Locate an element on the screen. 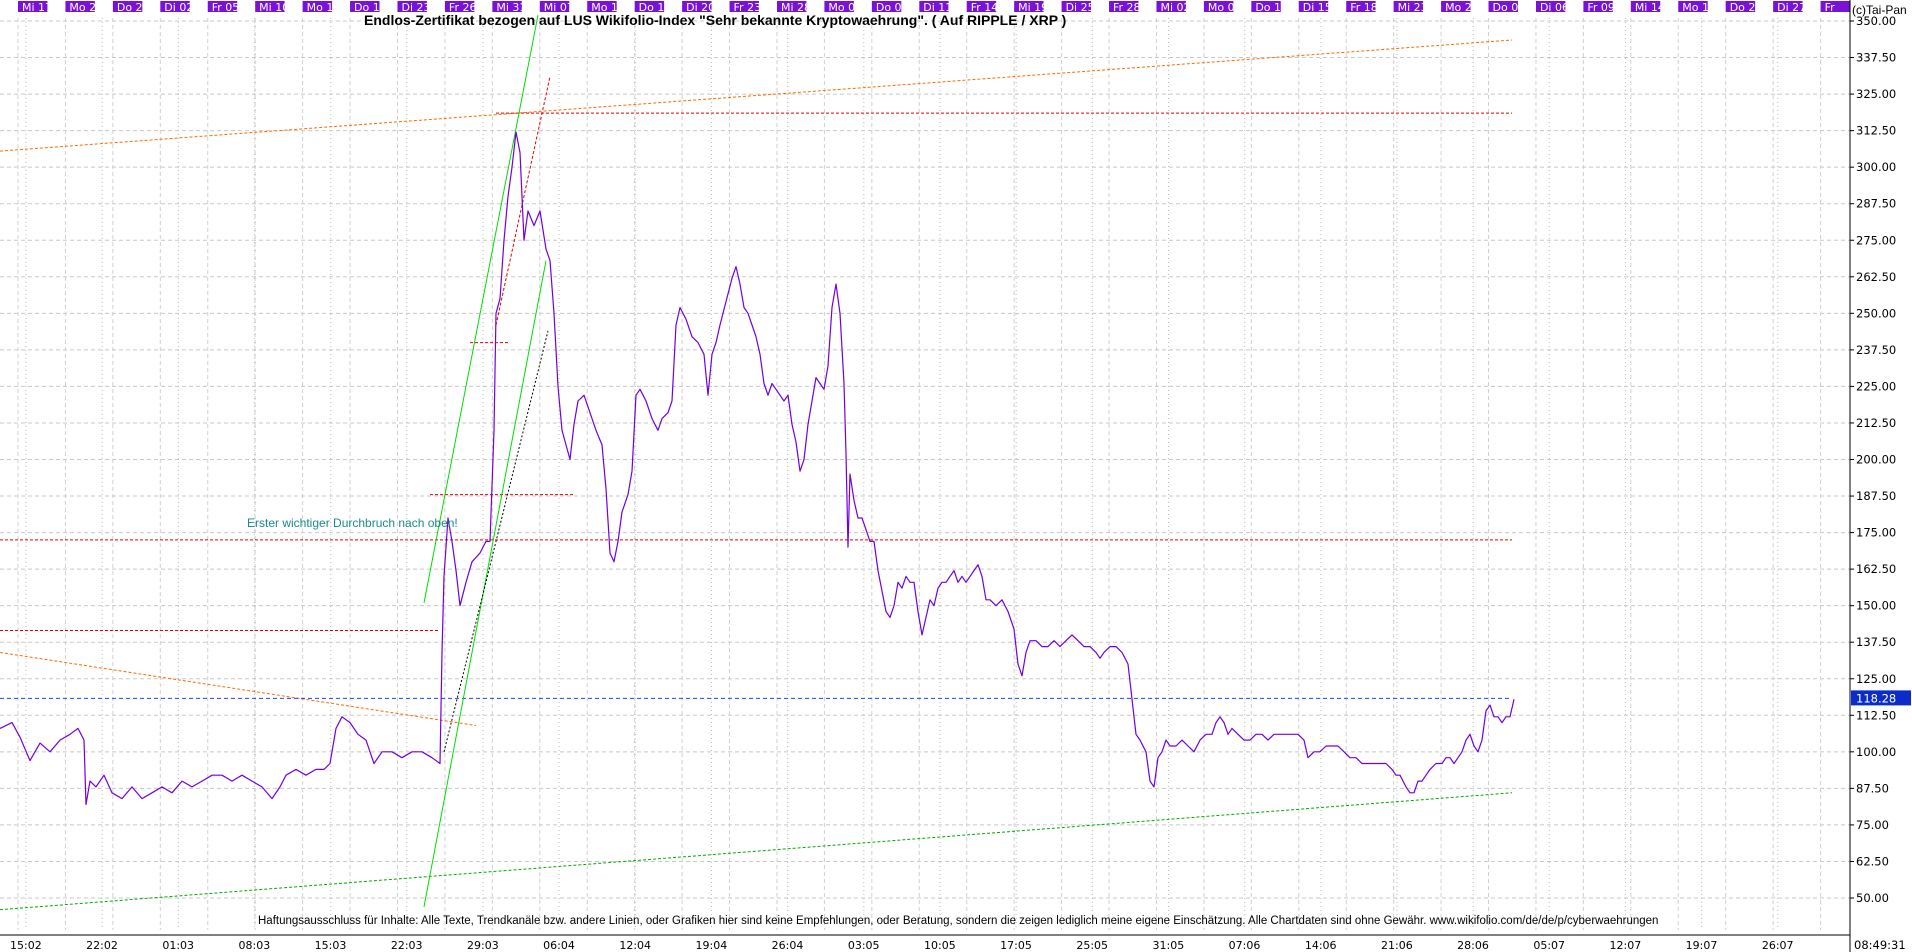 The width and height of the screenshot is (1912, 952). y-tick-label: 262.50 is located at coordinates (1876, 277).